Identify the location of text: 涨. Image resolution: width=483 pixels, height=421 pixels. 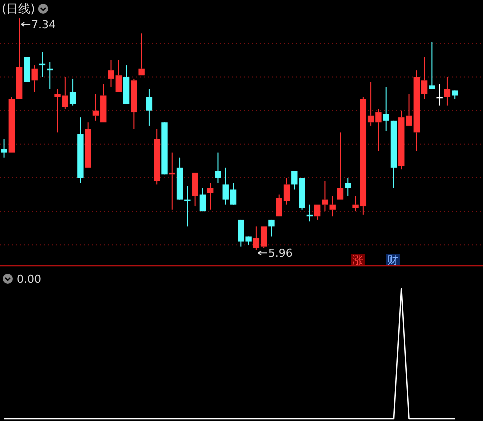
(358, 260).